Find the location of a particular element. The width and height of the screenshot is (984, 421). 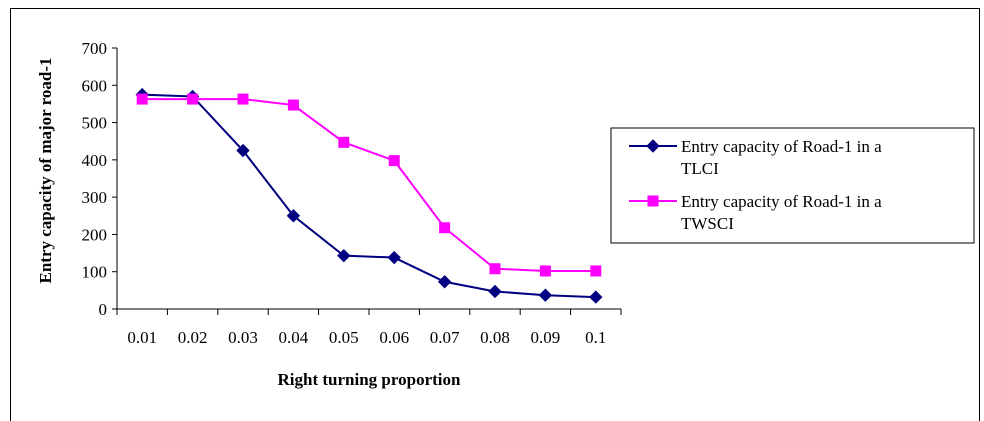

x-tick-label: 0.07 is located at coordinates (445, 337).